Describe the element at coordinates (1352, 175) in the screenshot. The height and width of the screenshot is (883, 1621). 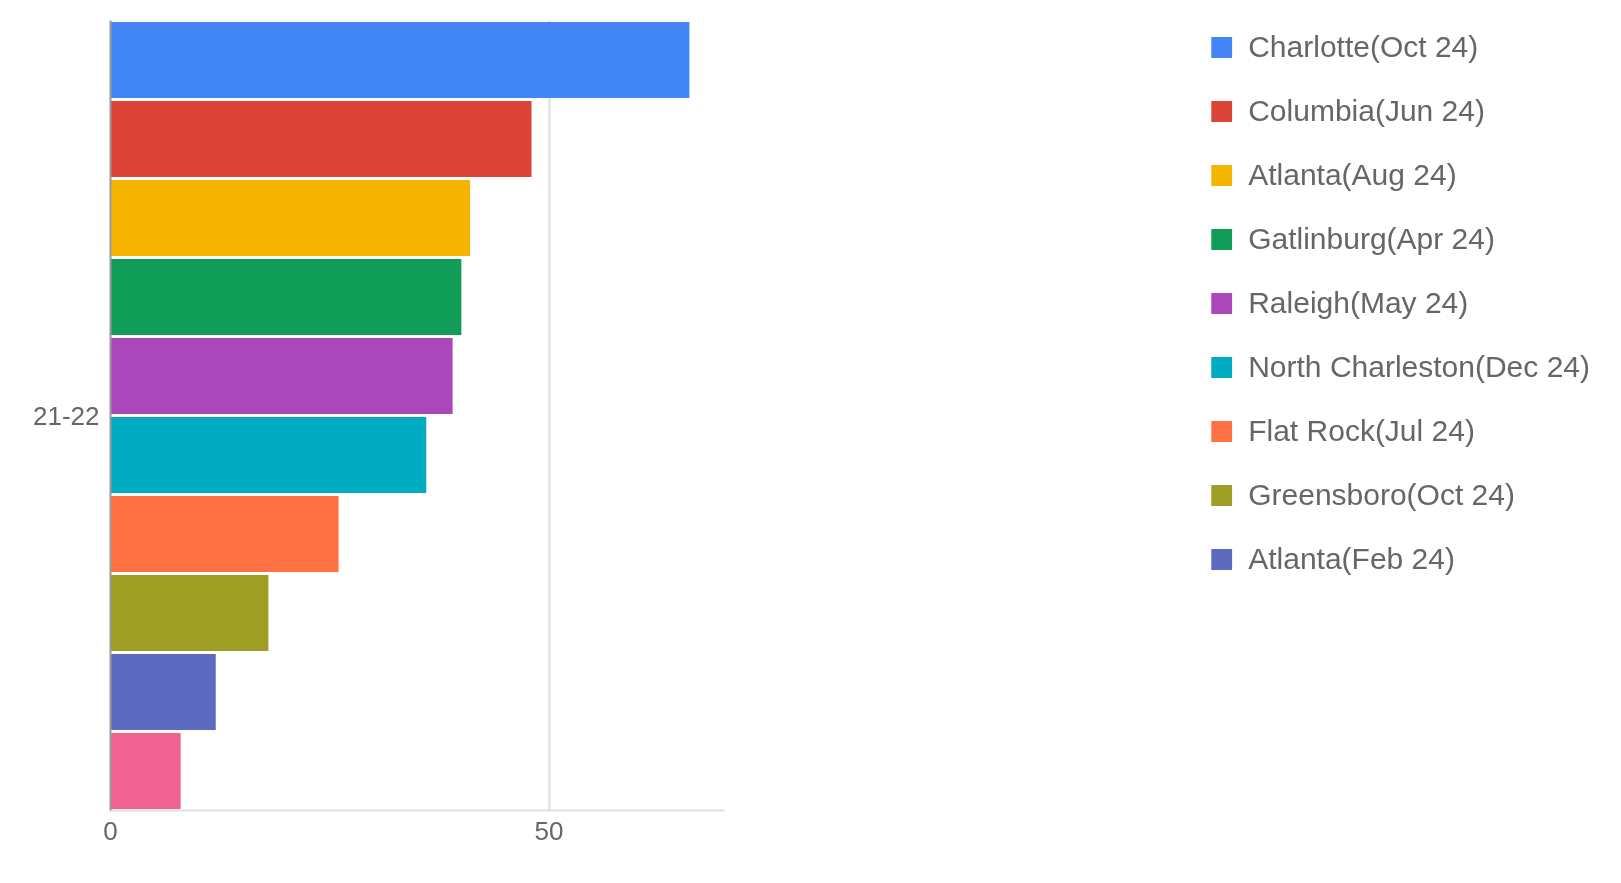
I see `legend-label: Atlanta(Aug 24)` at that location.